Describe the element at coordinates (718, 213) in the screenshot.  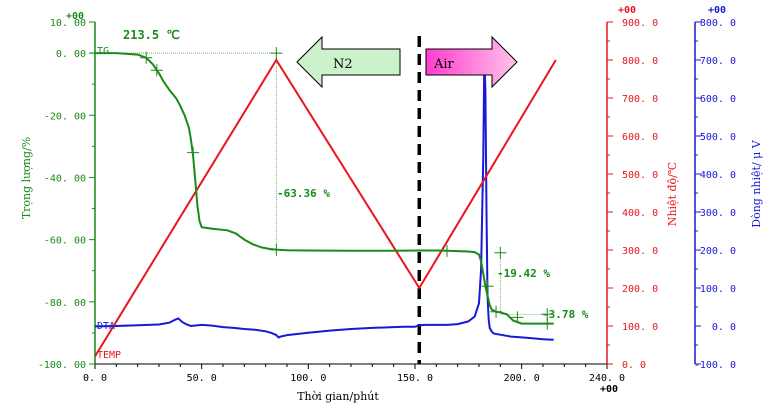
I see `dta-tick-label: 300. 0` at that location.